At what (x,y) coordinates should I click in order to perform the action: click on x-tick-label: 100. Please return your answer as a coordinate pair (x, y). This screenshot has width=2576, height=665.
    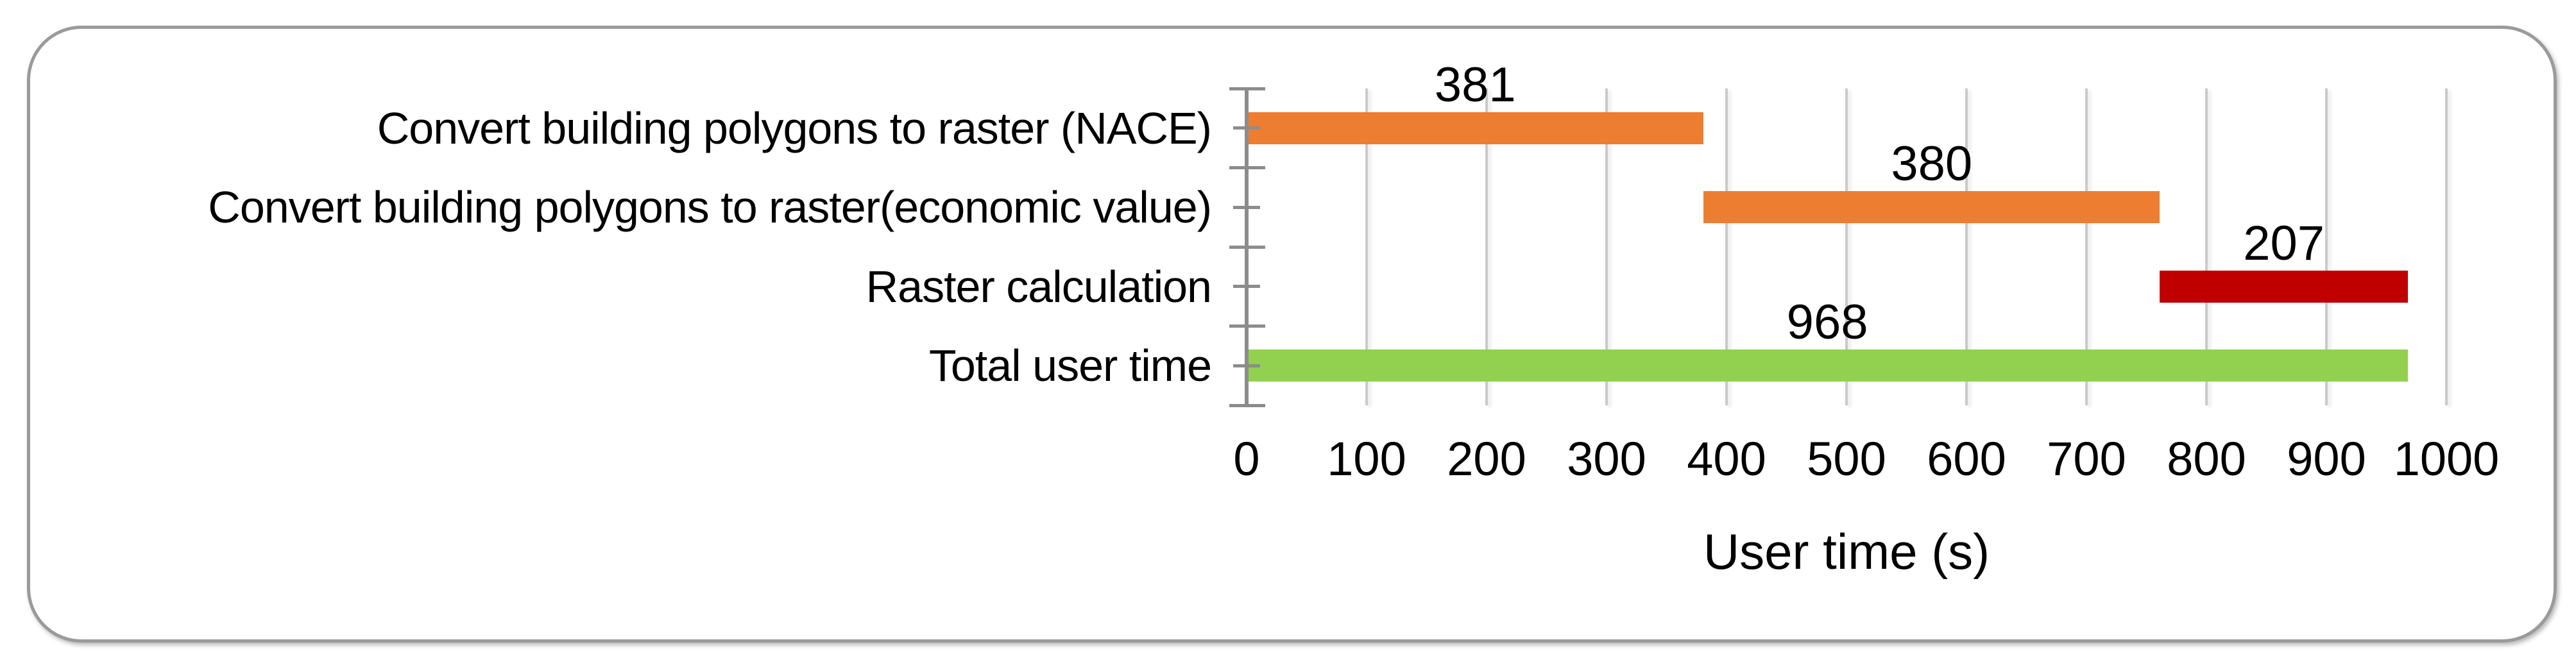
    Looking at the image, I should click on (1366, 458).